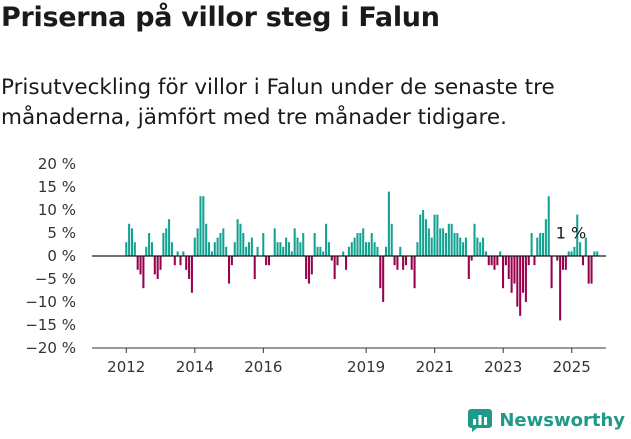 The height and width of the screenshot is (439, 631). I want to click on x-axis: 2012 2014 2016 2019 2021 2023 2025, so click(349, 361).